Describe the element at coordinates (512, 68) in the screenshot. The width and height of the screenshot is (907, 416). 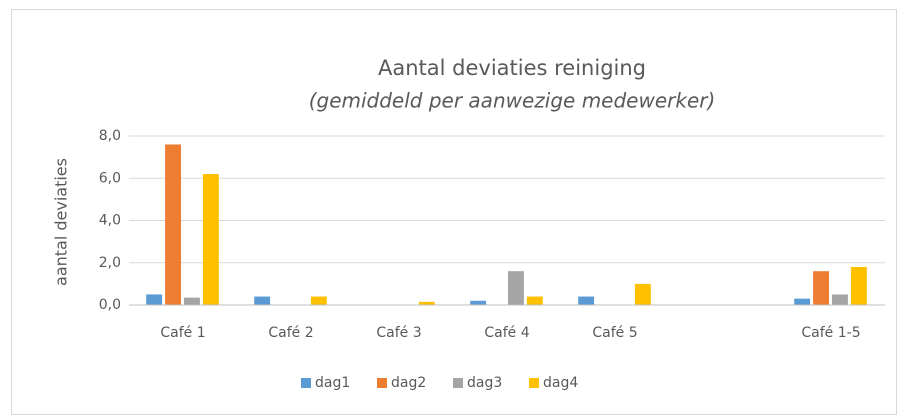
I see `chart-title: Aantal deviaties reiniging` at that location.